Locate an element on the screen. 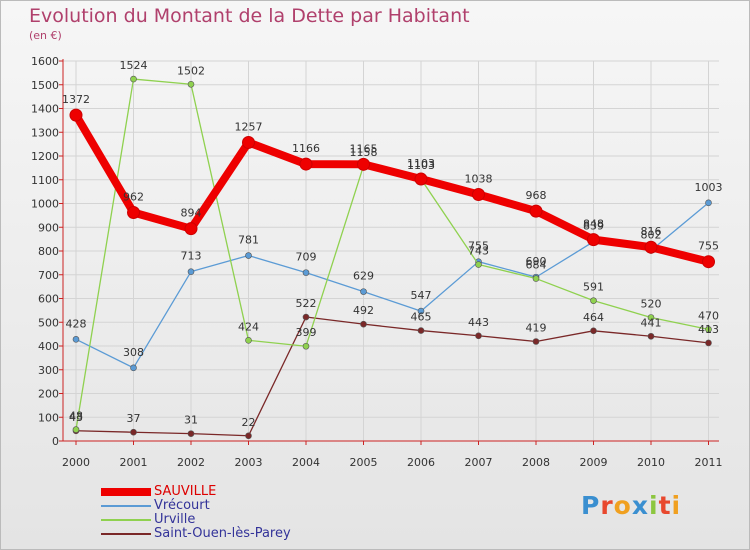 The height and width of the screenshot is (550, 750). data-label-vrecourt: 308 is located at coordinates (133, 352).